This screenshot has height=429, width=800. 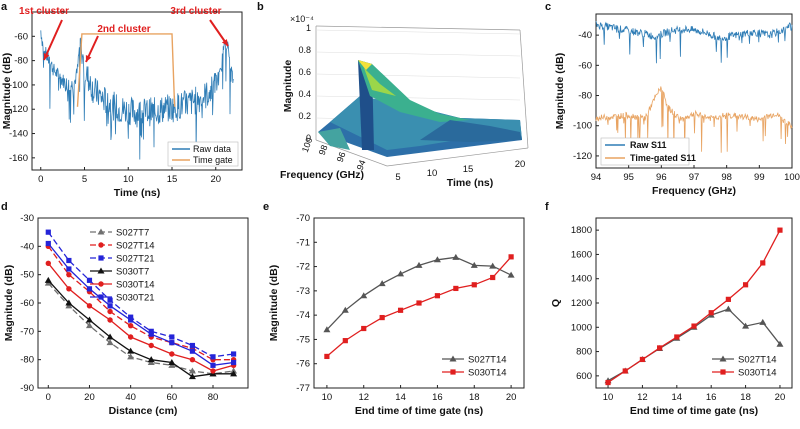 I want to click on legend-label-S027T14: S027T14, so click(x=135, y=246).